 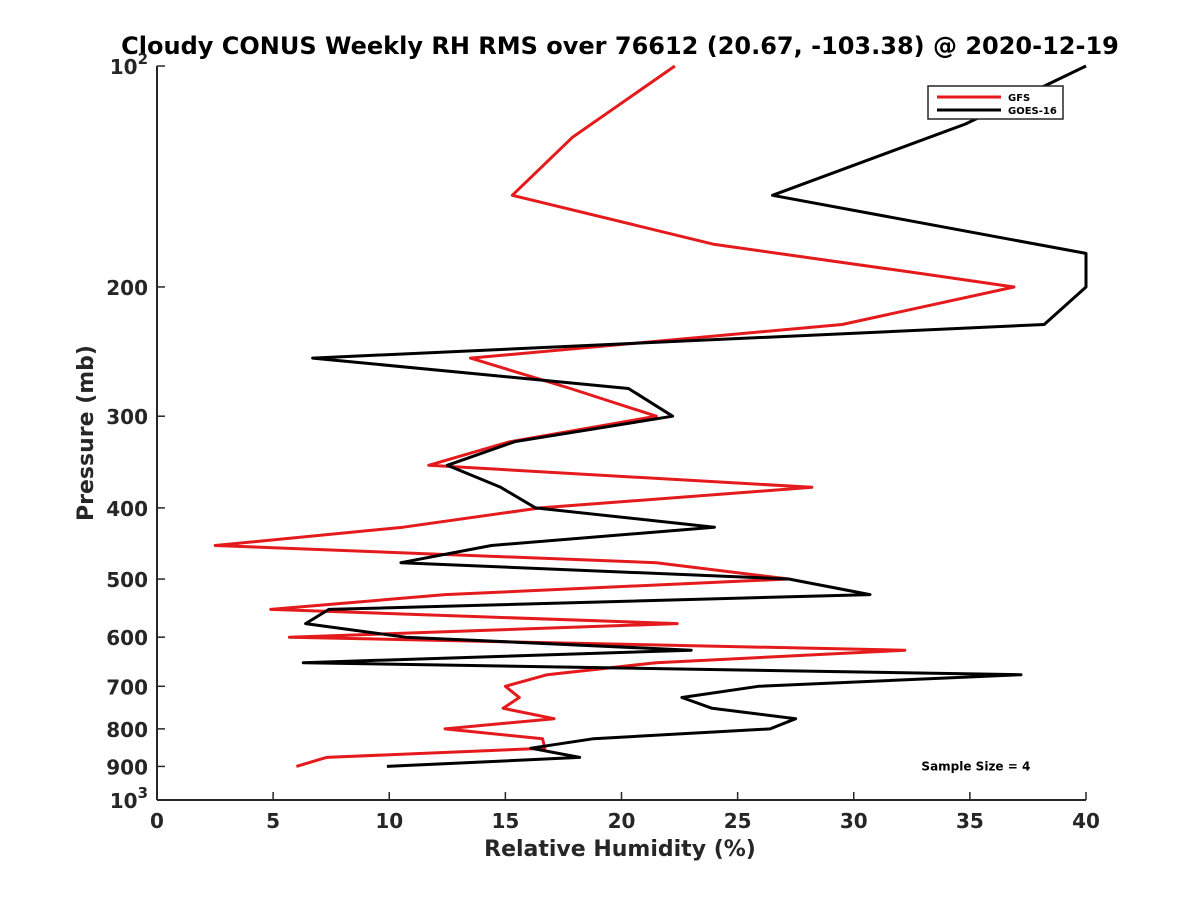 I want to click on legend-label: GFS, so click(x=1019, y=98).